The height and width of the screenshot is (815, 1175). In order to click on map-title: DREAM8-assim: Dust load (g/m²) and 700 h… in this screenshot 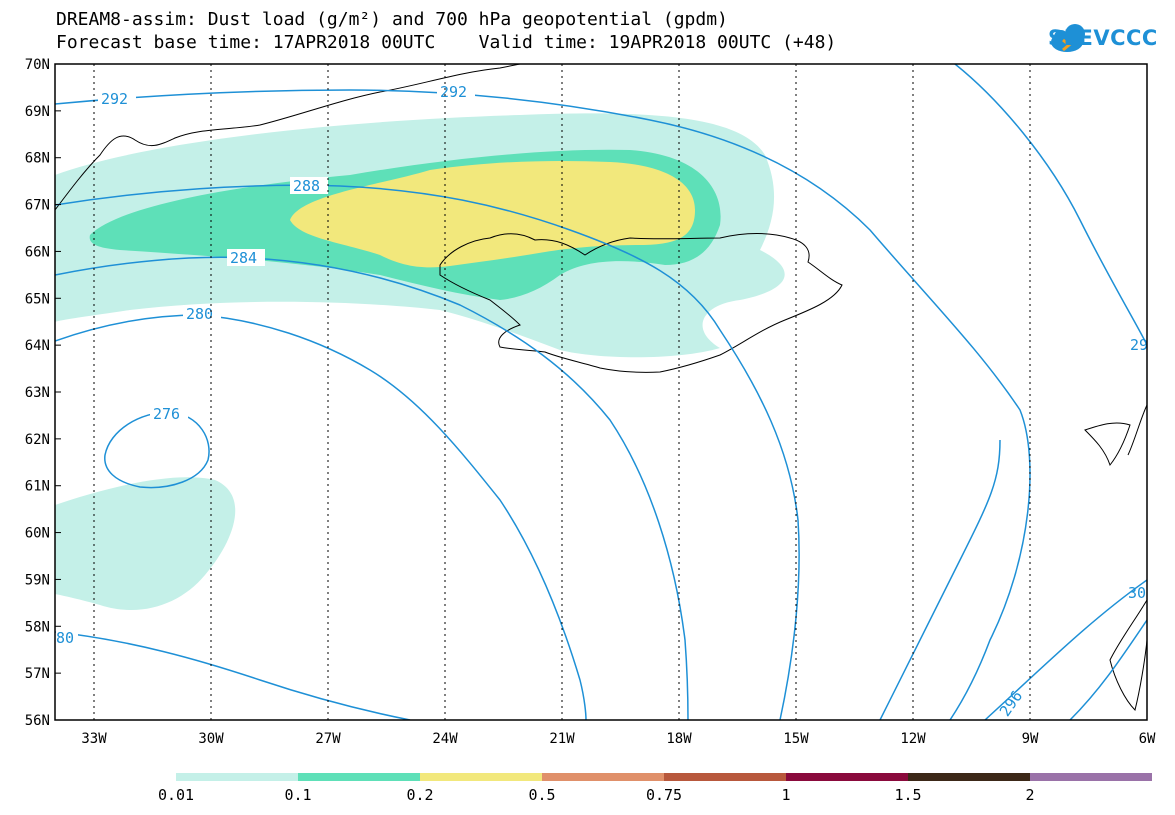, I will do `click(392, 19)`.